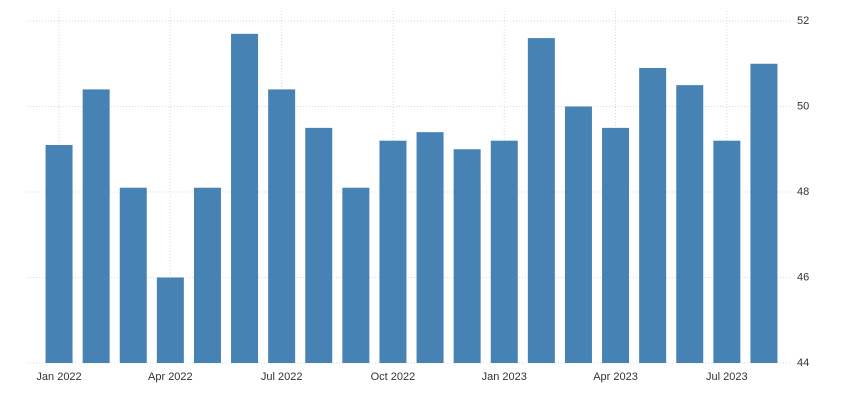 The image size is (850, 400). What do you see at coordinates (803, 106) in the screenshot?
I see `y-tick-label: 50` at bounding box center [803, 106].